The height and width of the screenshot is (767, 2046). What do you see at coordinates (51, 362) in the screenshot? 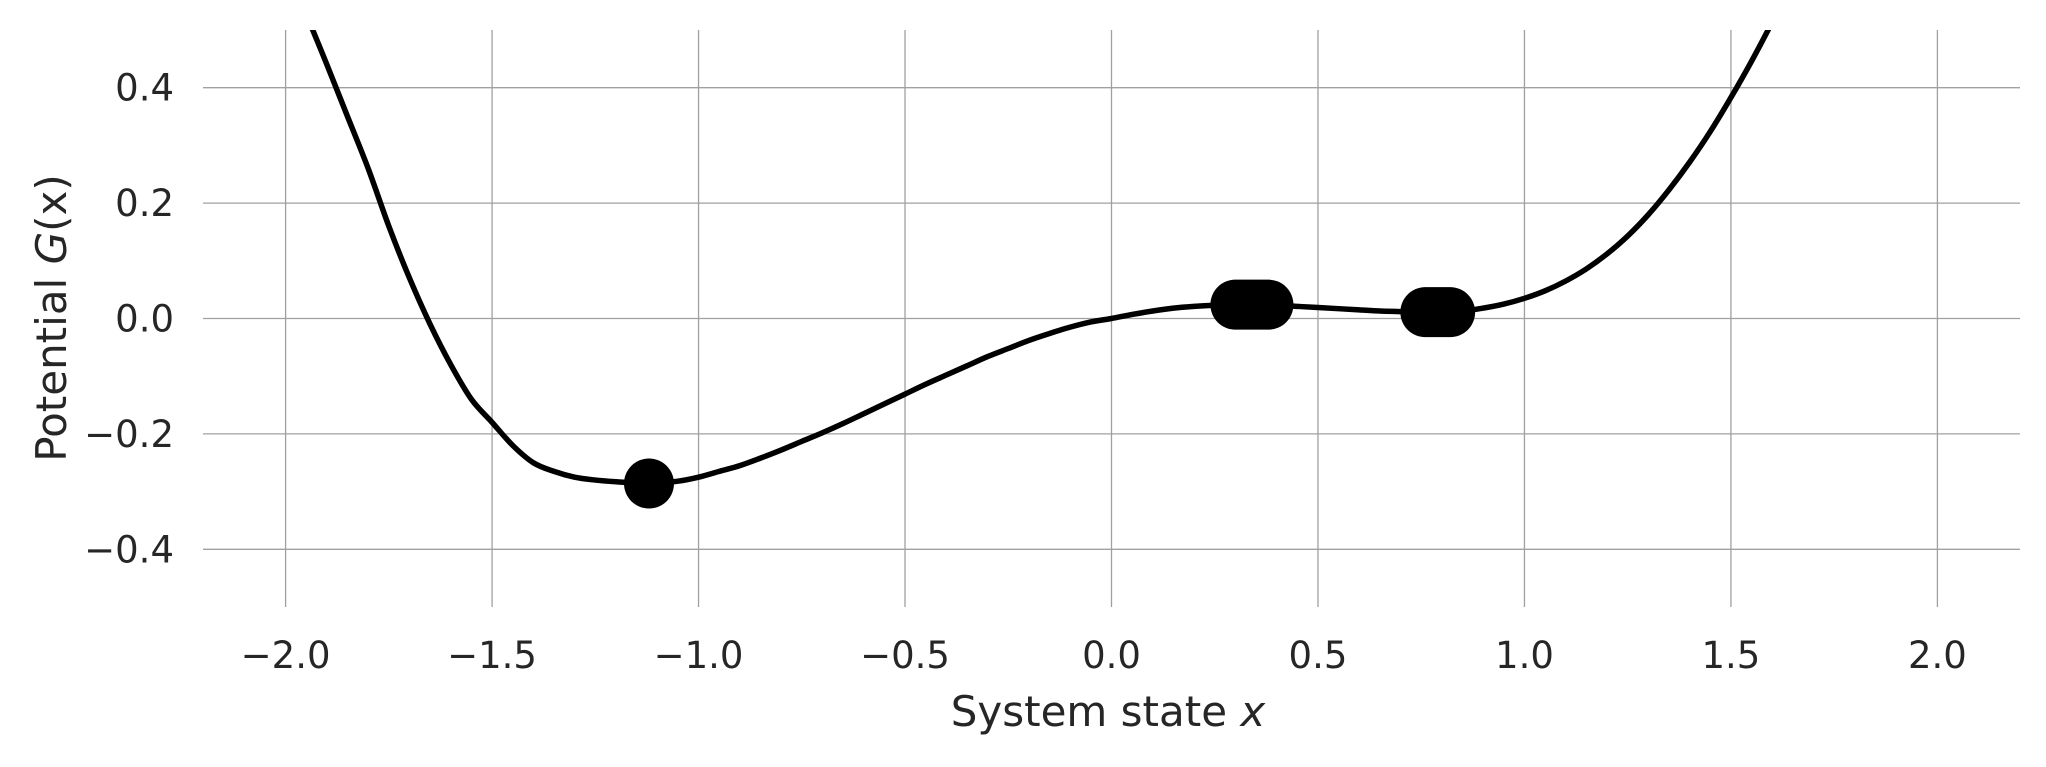
I see `y-axis-label-text: Potential` at bounding box center [51, 362].